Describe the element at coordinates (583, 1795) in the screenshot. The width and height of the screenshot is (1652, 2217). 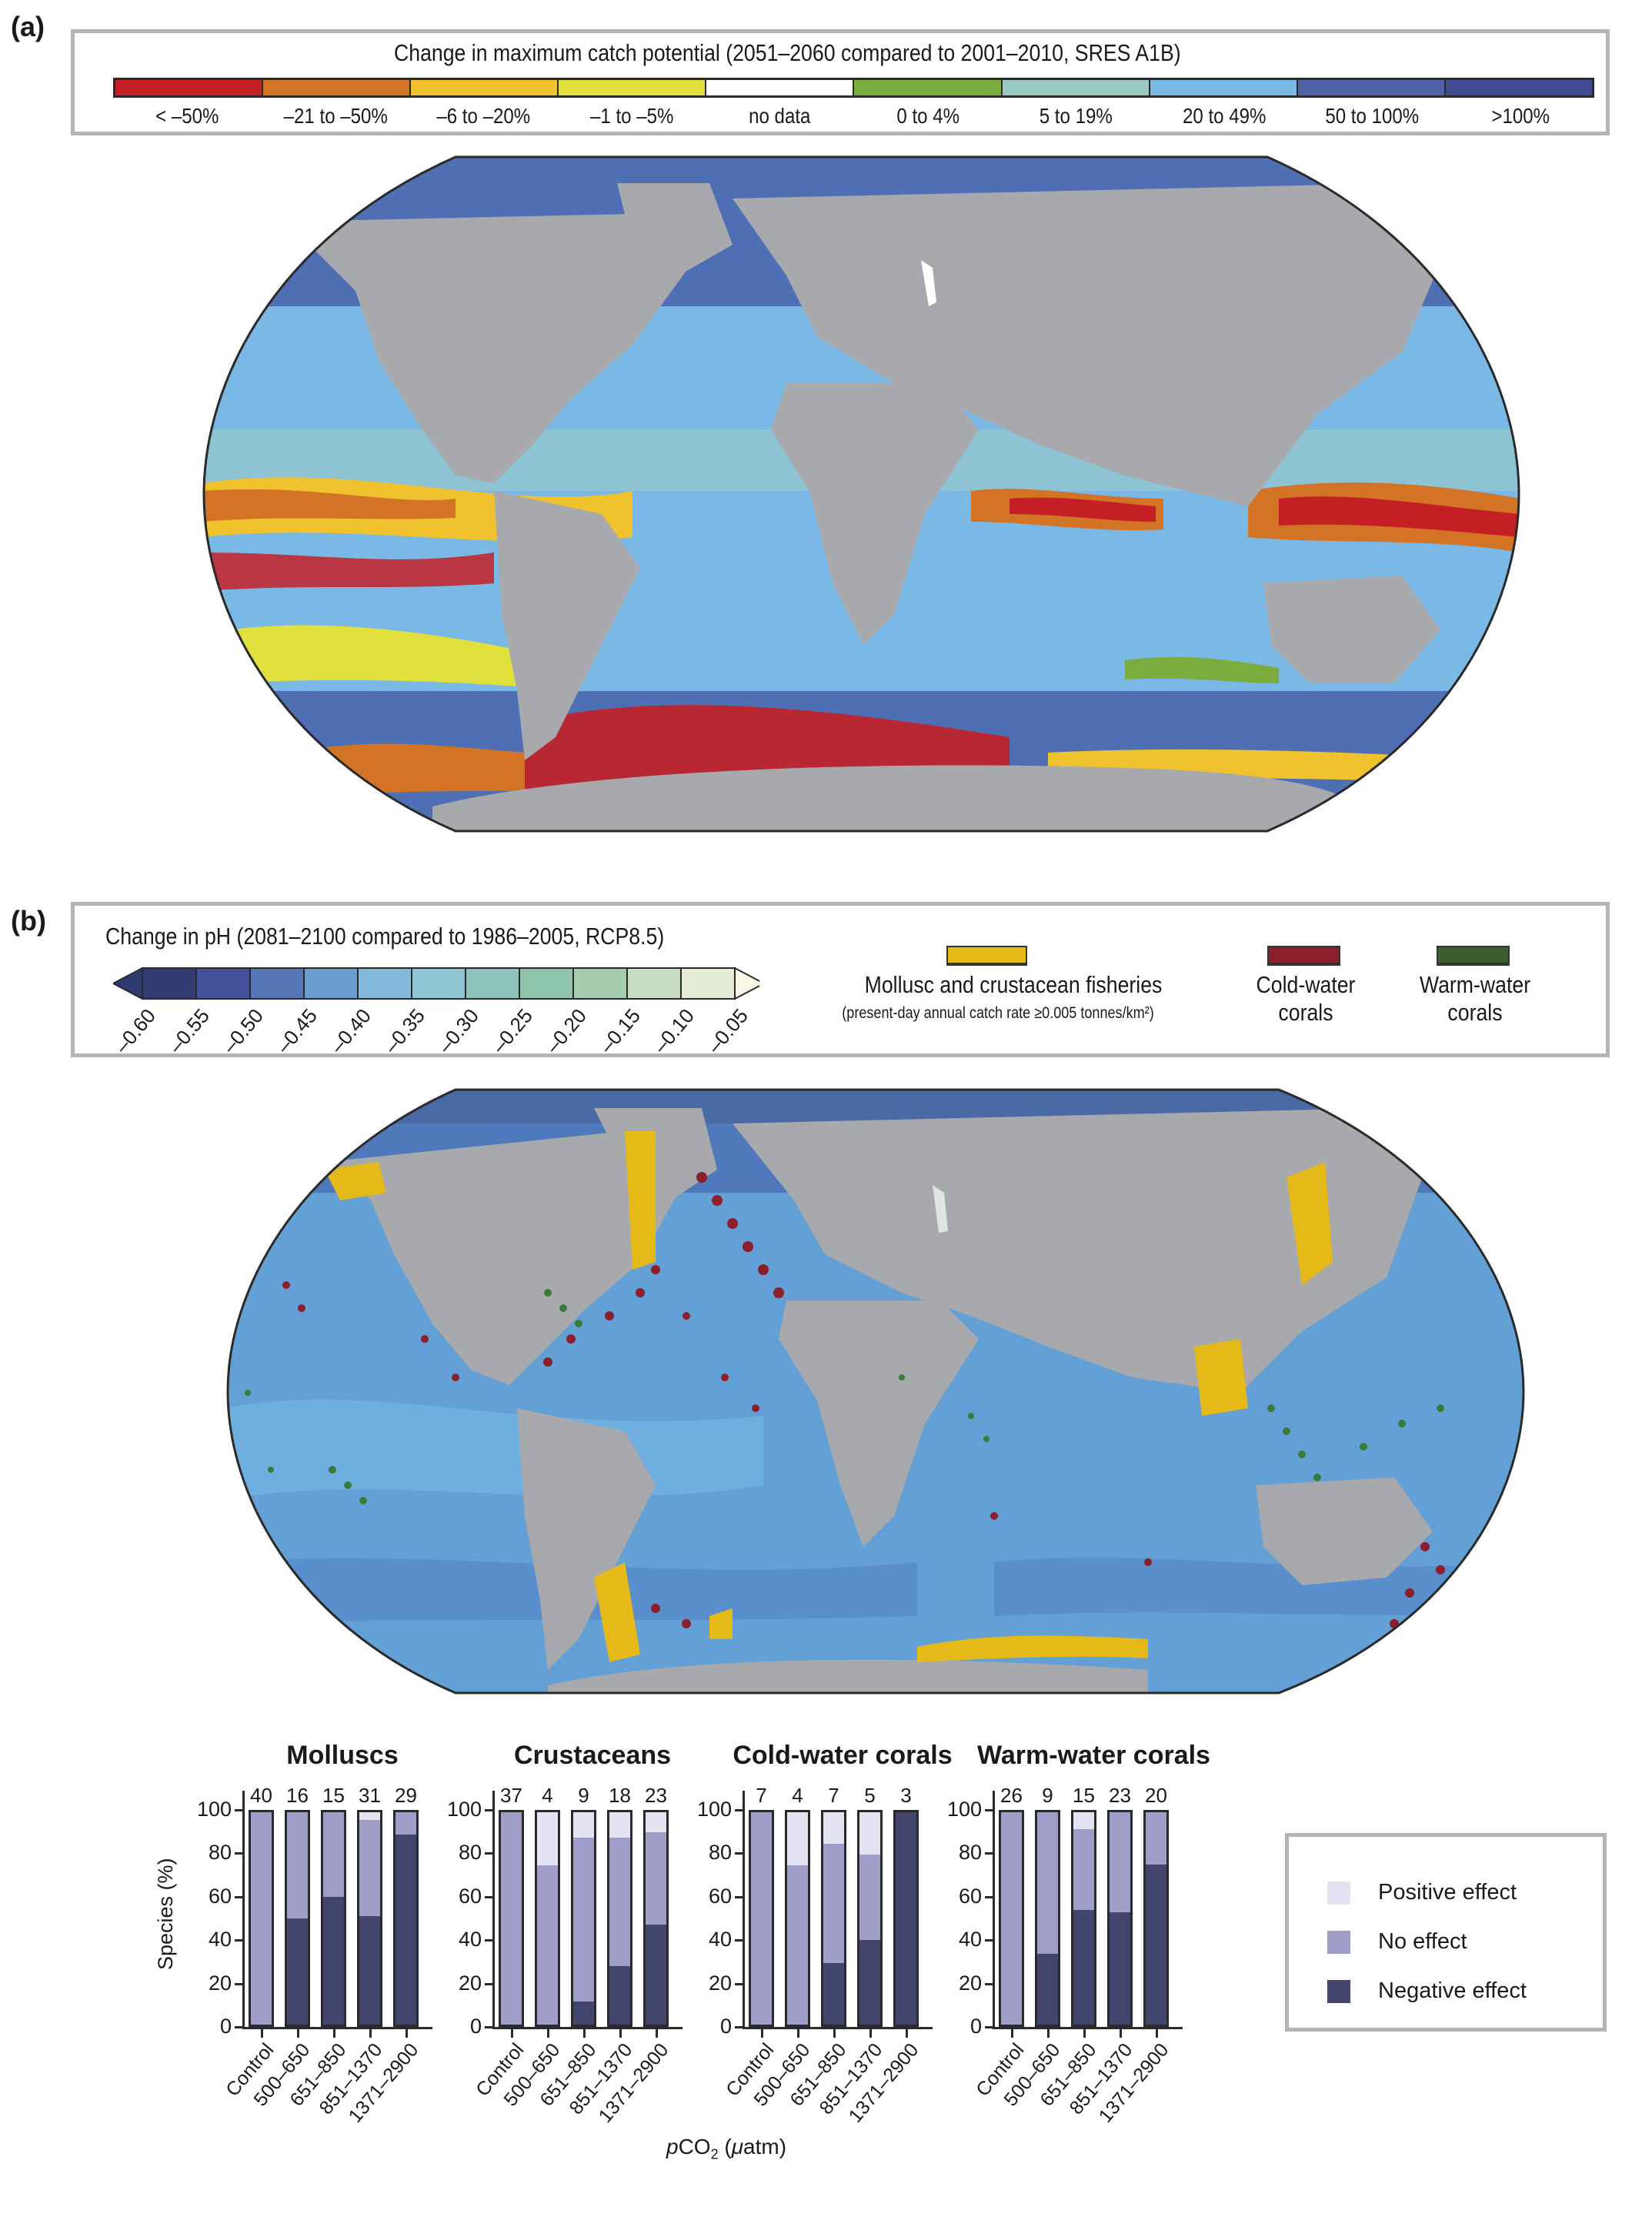
I see `sample-size-label: 9` at that location.